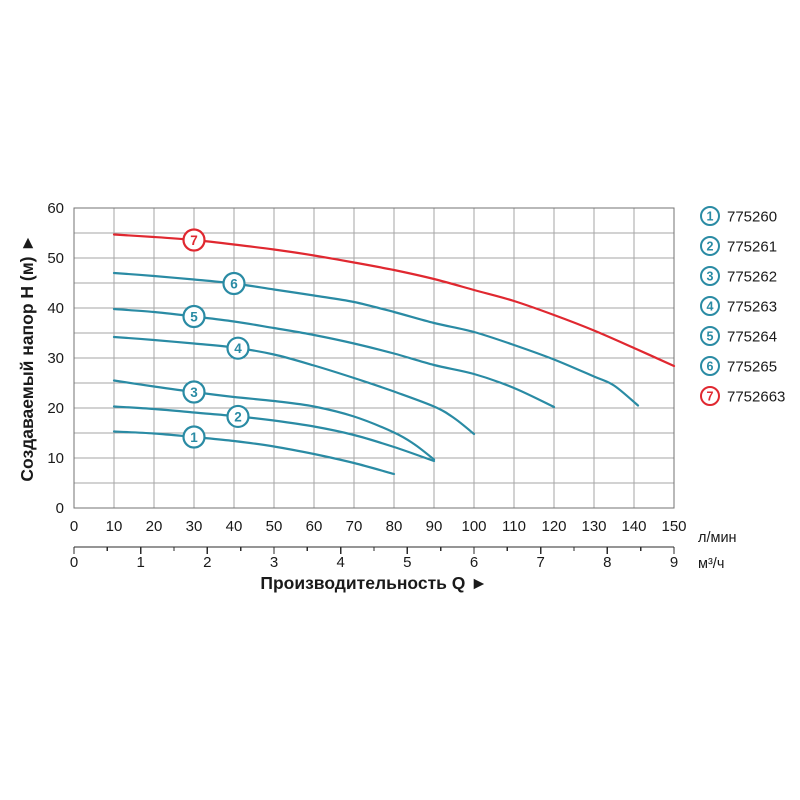 Image resolution: width=800 pixels, height=800 pixels. I want to click on curve-marker-number-4: 4, so click(238, 348).